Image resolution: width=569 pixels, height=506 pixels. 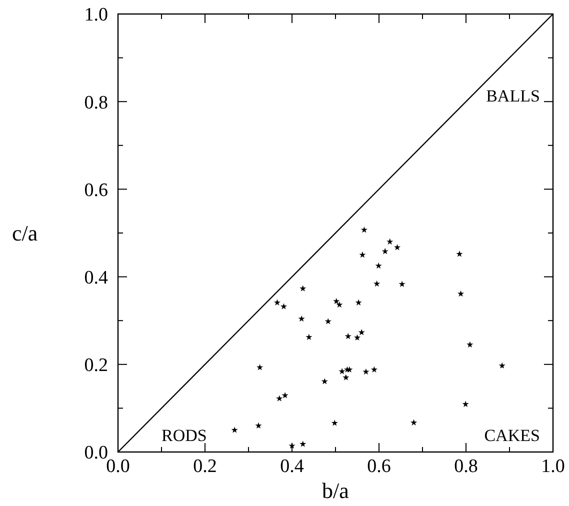 I want to click on annotation: CAKES, so click(x=512, y=436).